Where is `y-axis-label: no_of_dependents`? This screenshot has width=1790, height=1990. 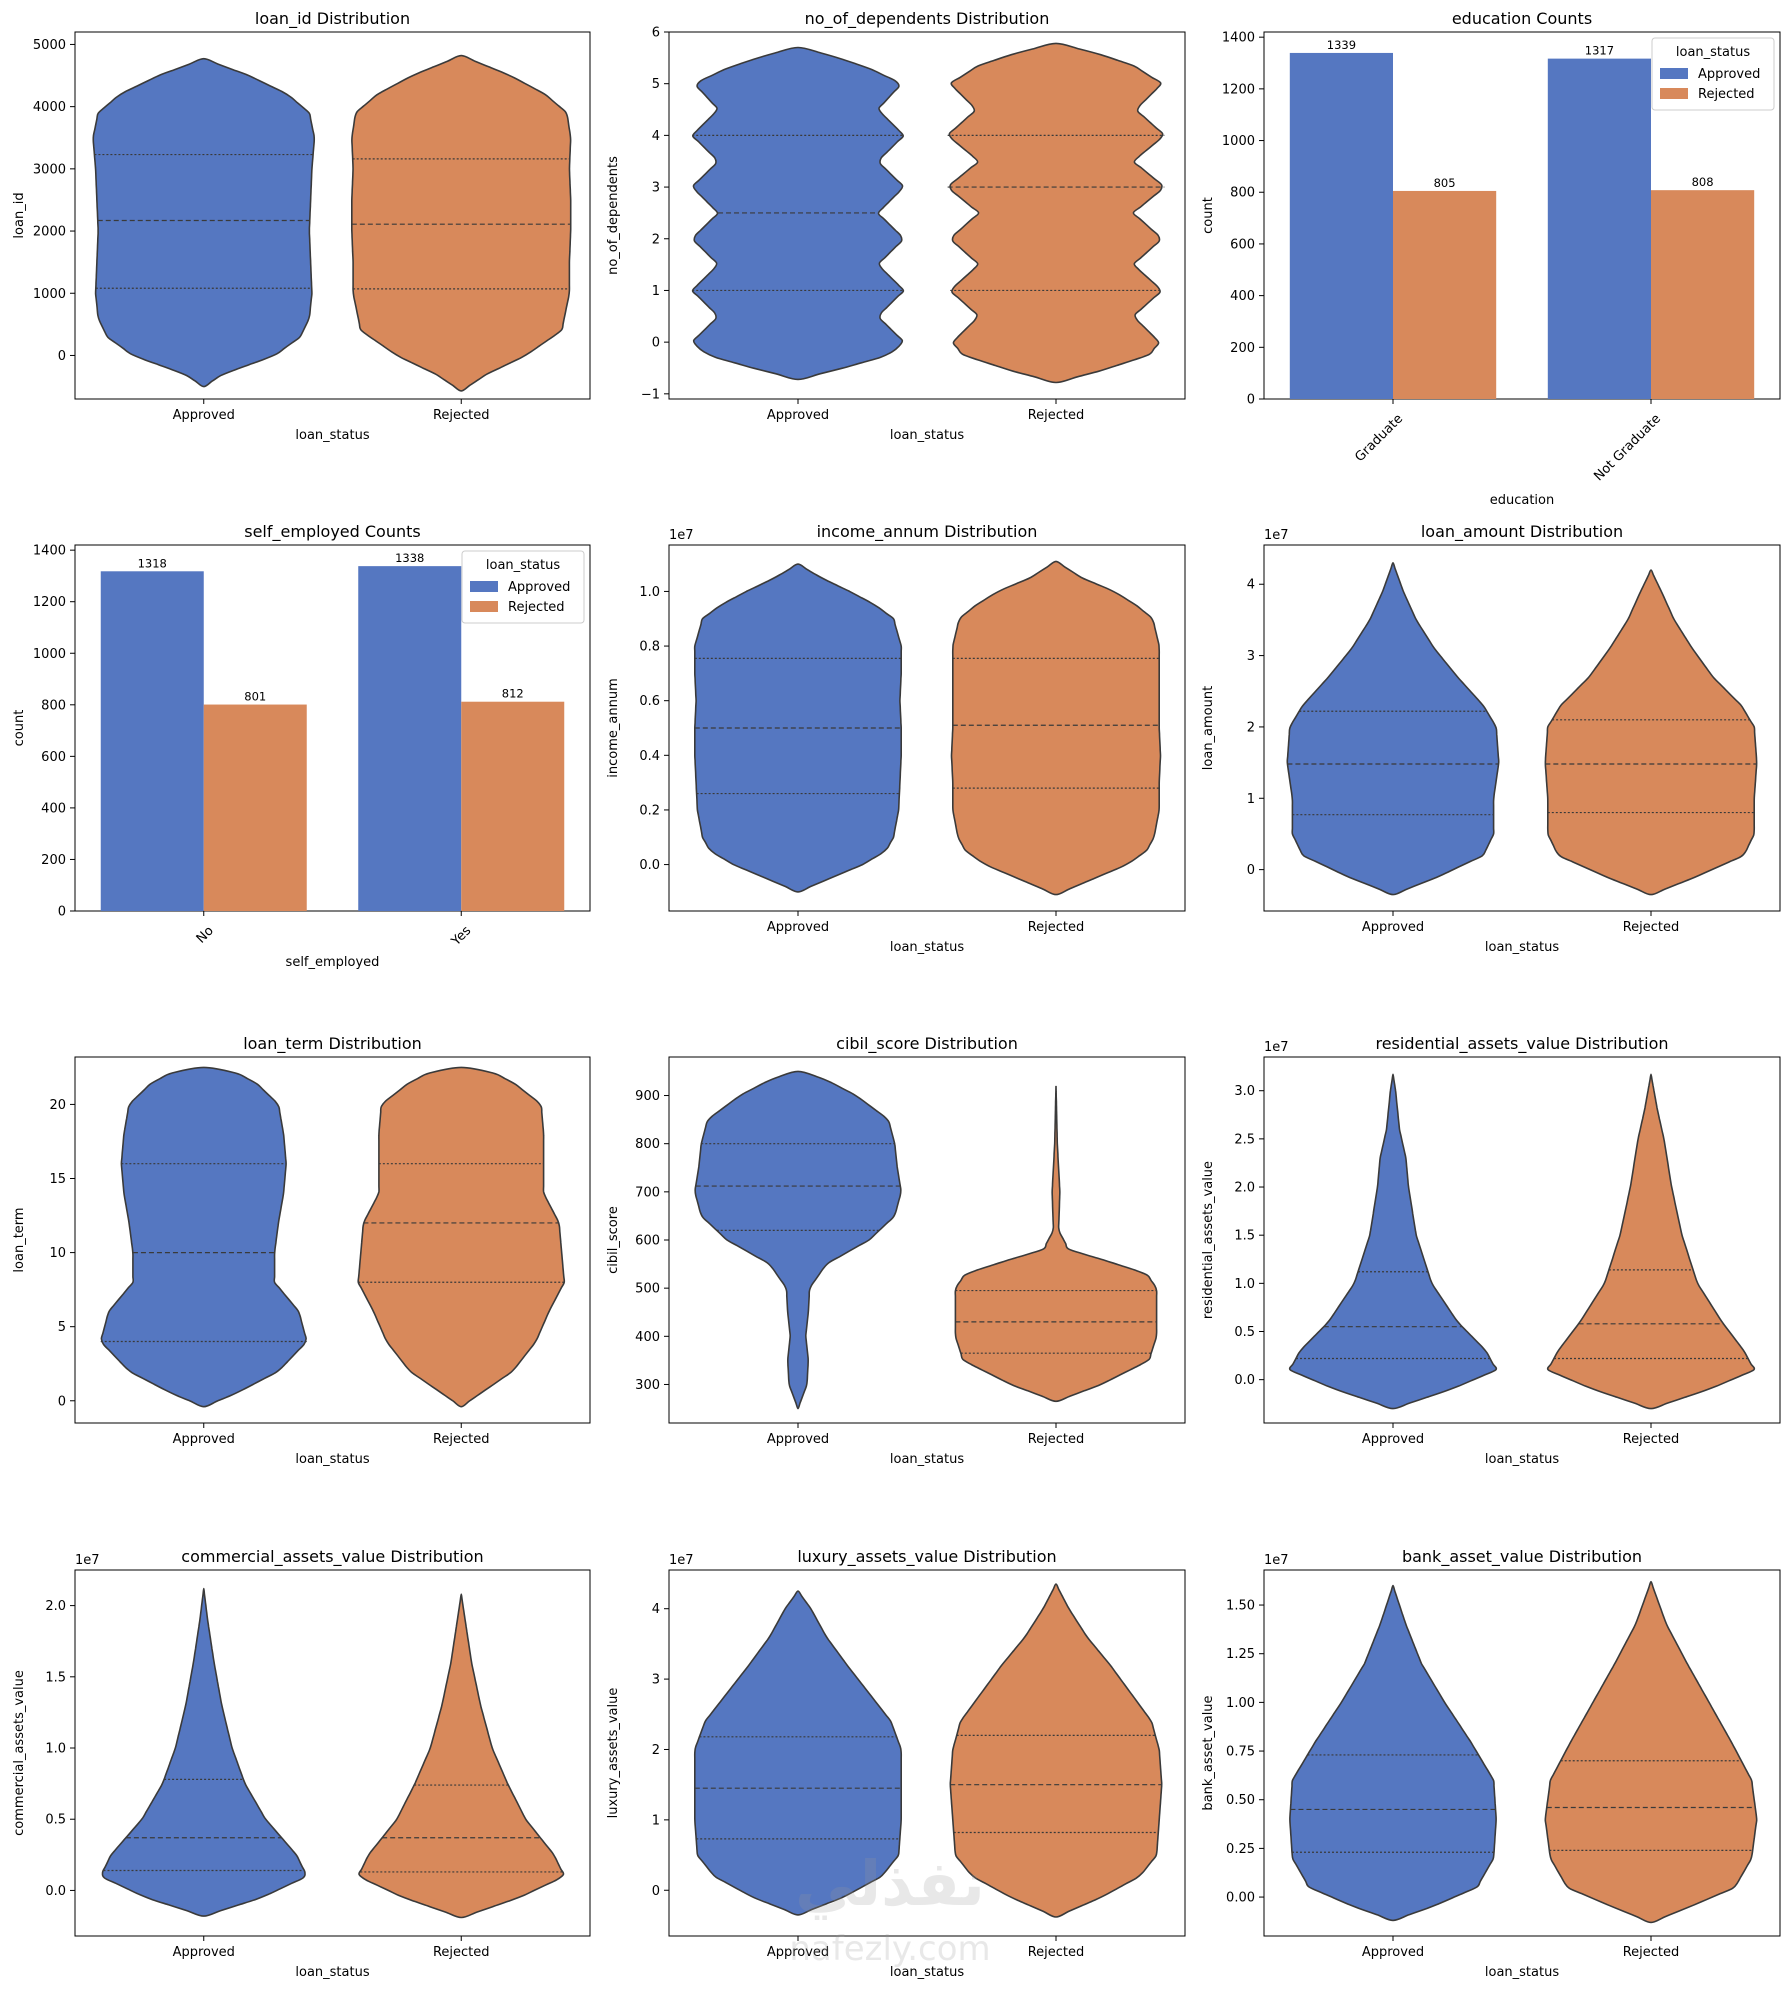
y-axis-label: no_of_dependents is located at coordinates (613, 215).